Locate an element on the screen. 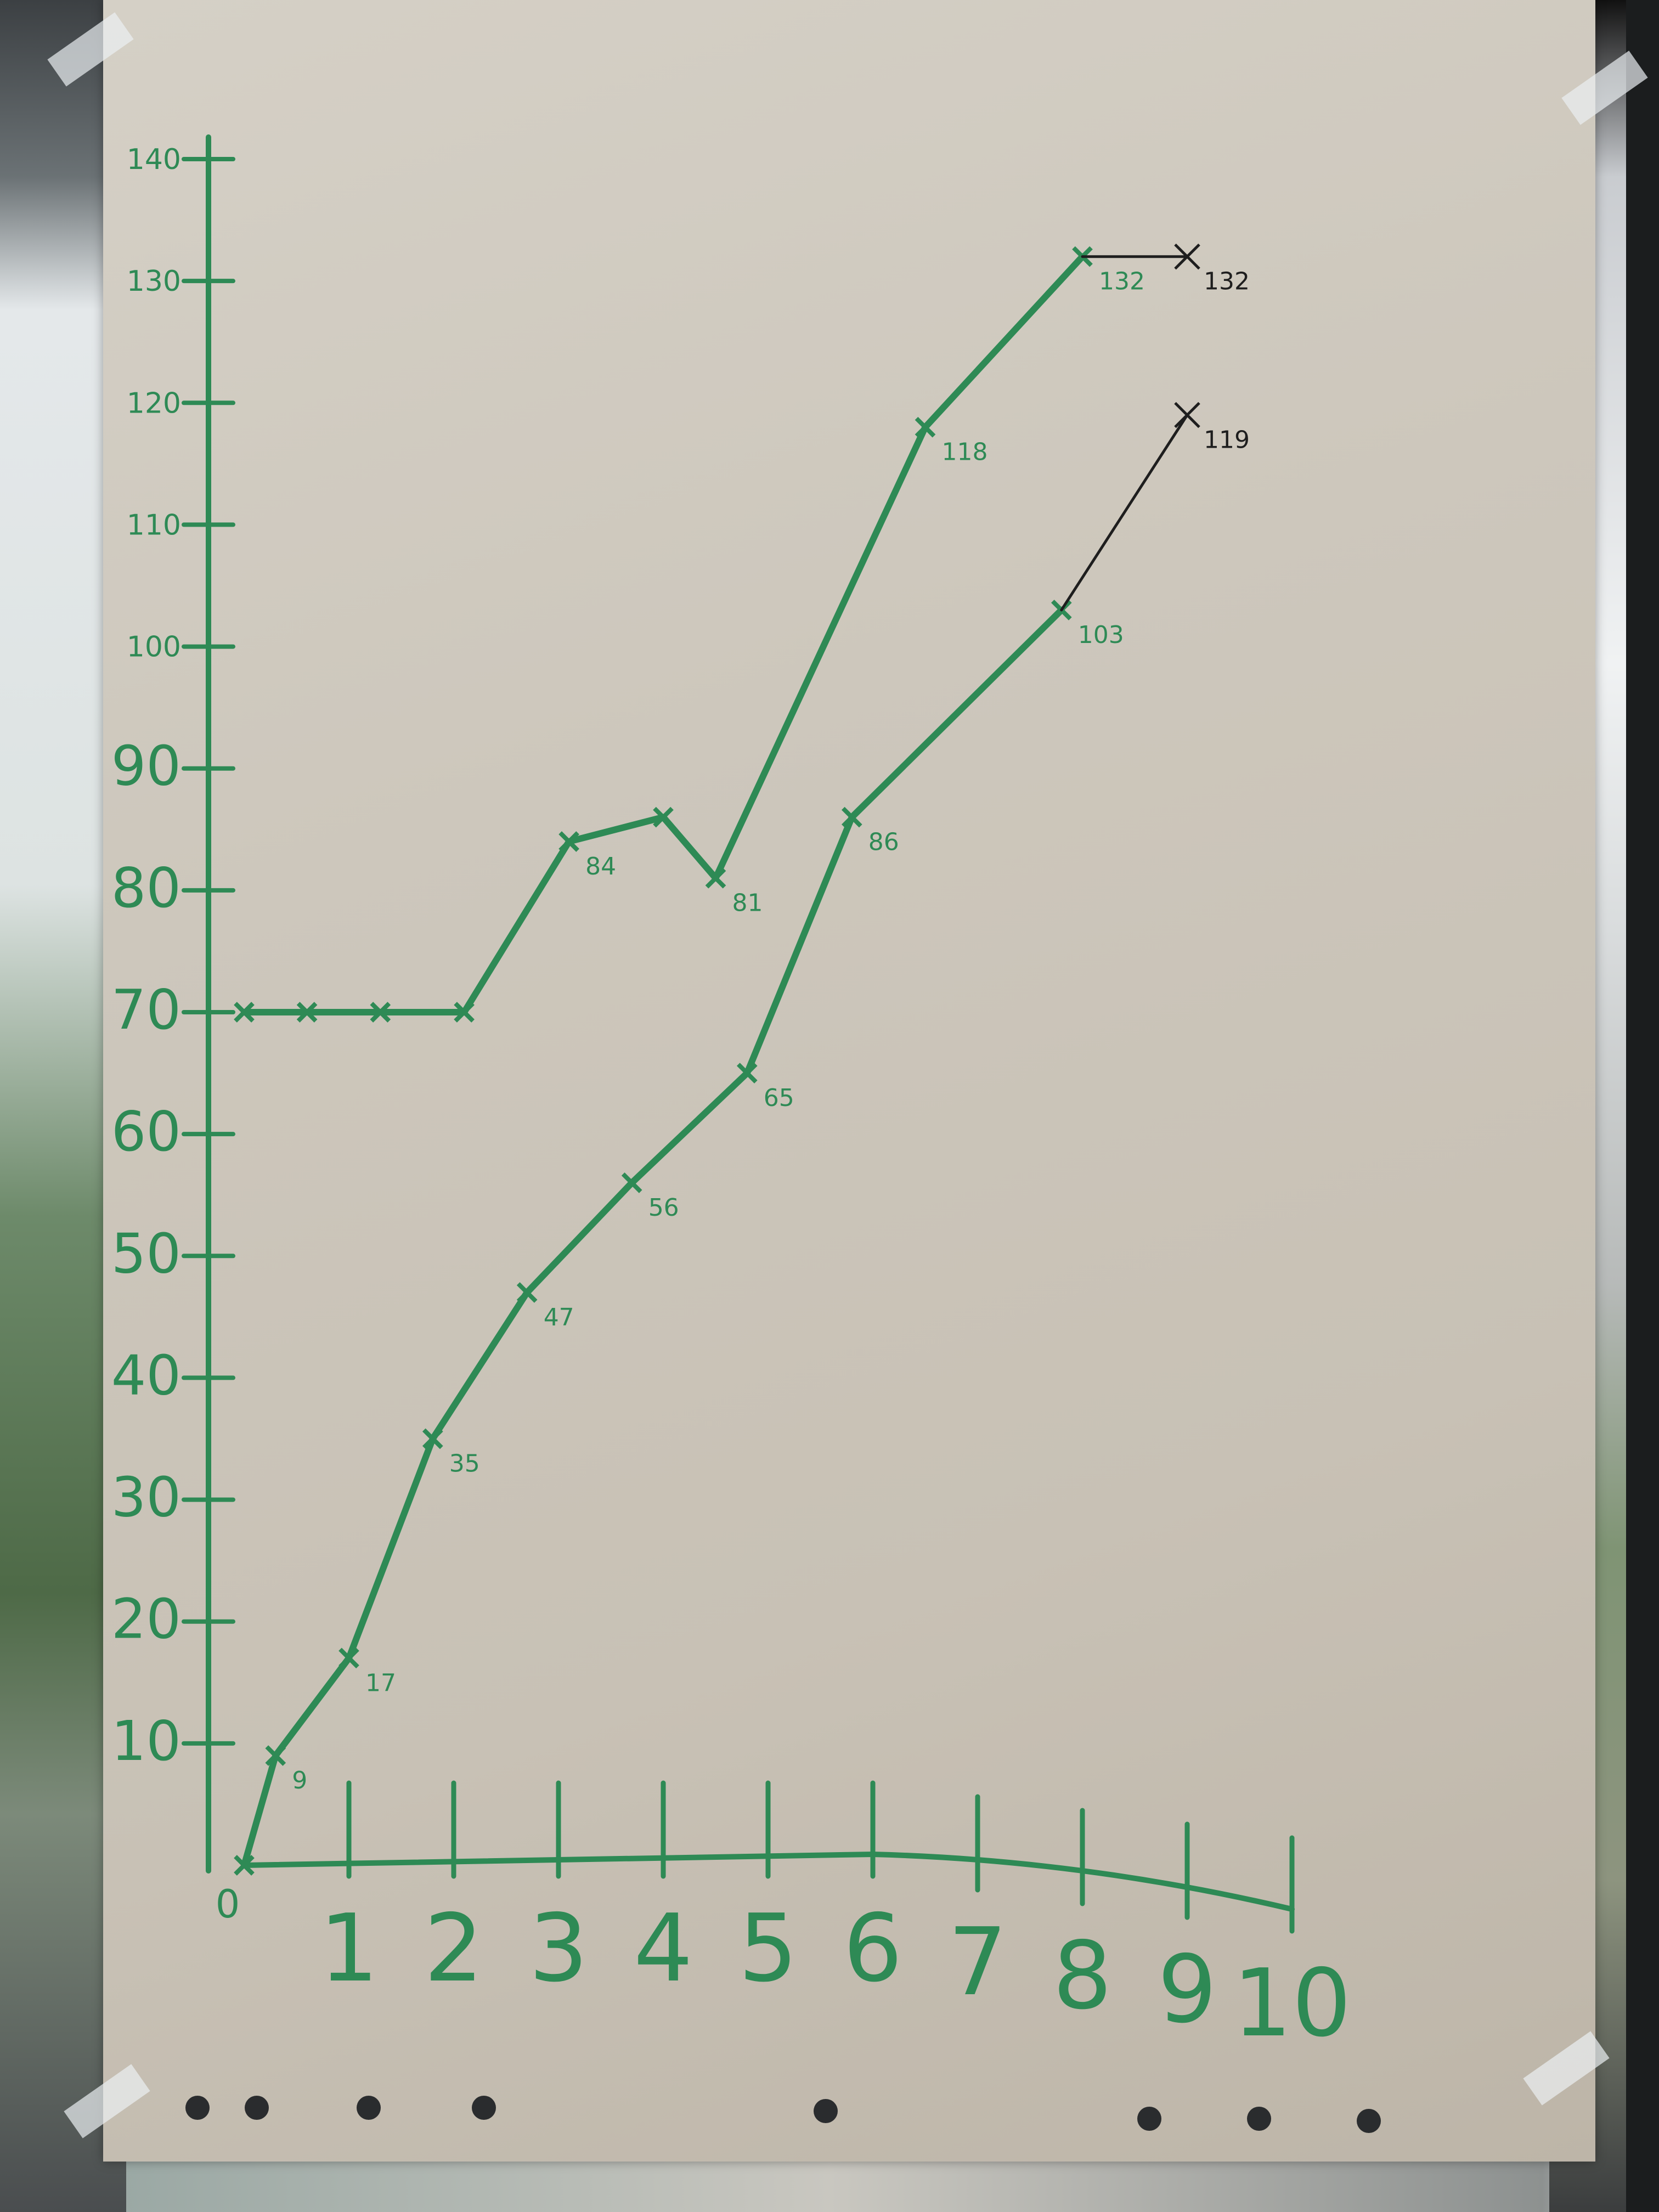  x-axis-line is located at coordinates (768, 1881).